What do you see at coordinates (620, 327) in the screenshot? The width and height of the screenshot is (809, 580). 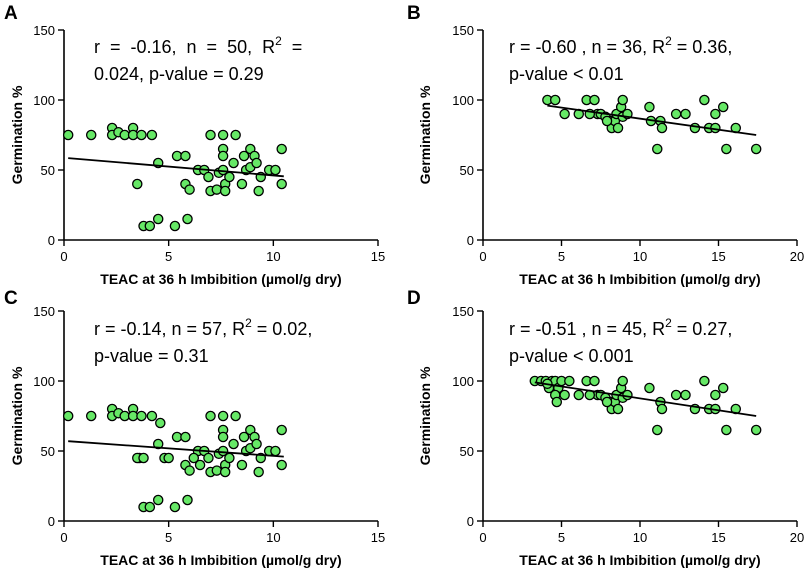 I see `stats-line-1: r = -0.51 , n = 45, R2 = 0.27,` at bounding box center [620, 327].